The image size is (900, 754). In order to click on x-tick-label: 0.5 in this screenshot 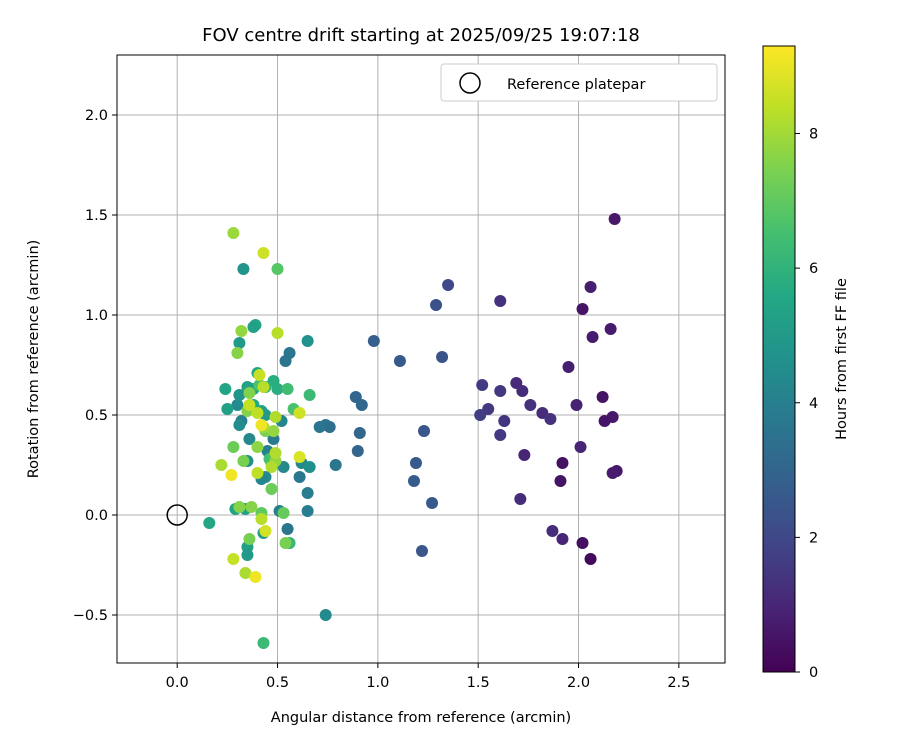, I will do `click(277, 683)`.